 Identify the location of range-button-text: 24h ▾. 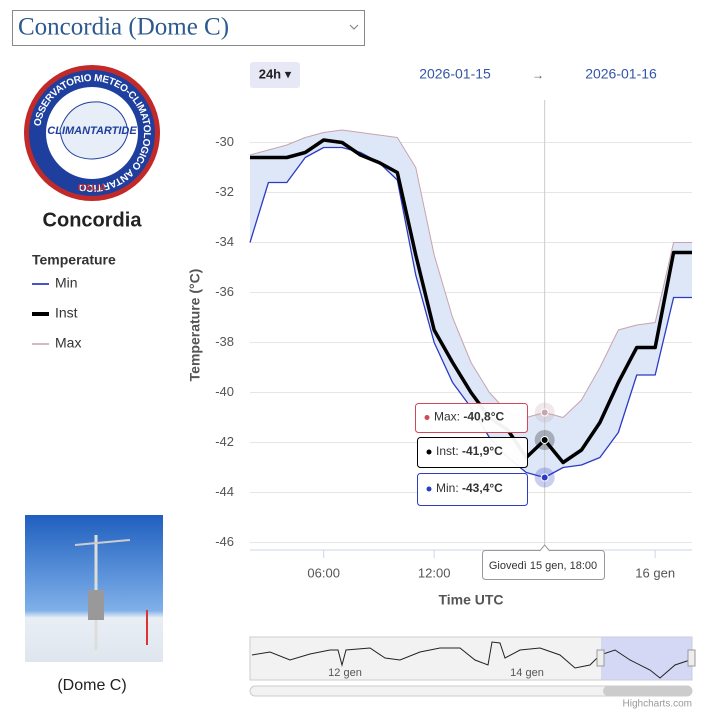
(275, 73).